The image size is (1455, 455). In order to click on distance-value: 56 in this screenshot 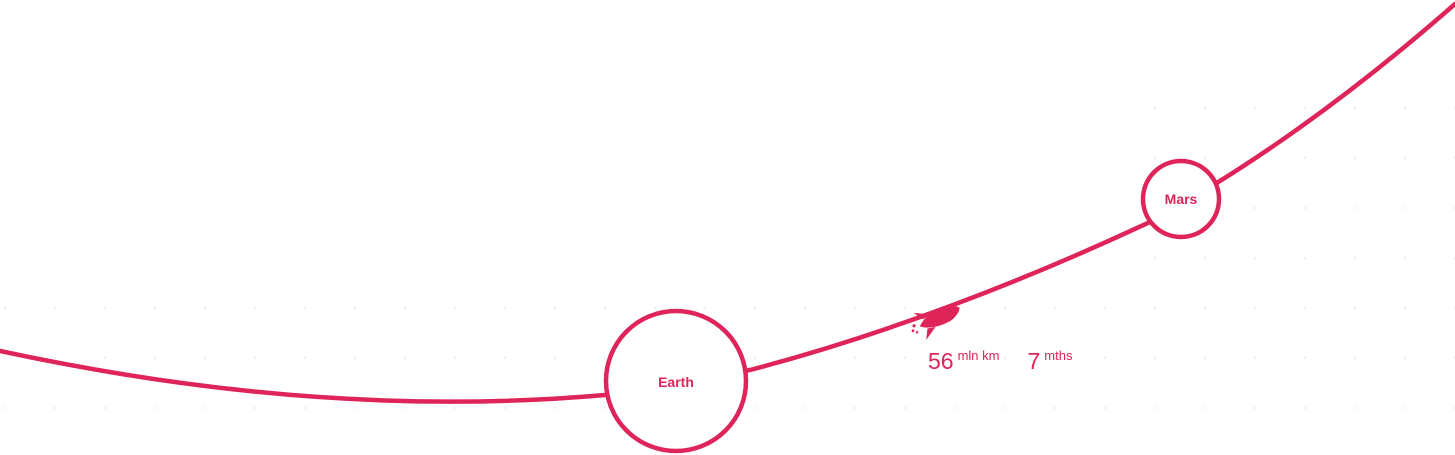, I will do `click(941, 361)`.